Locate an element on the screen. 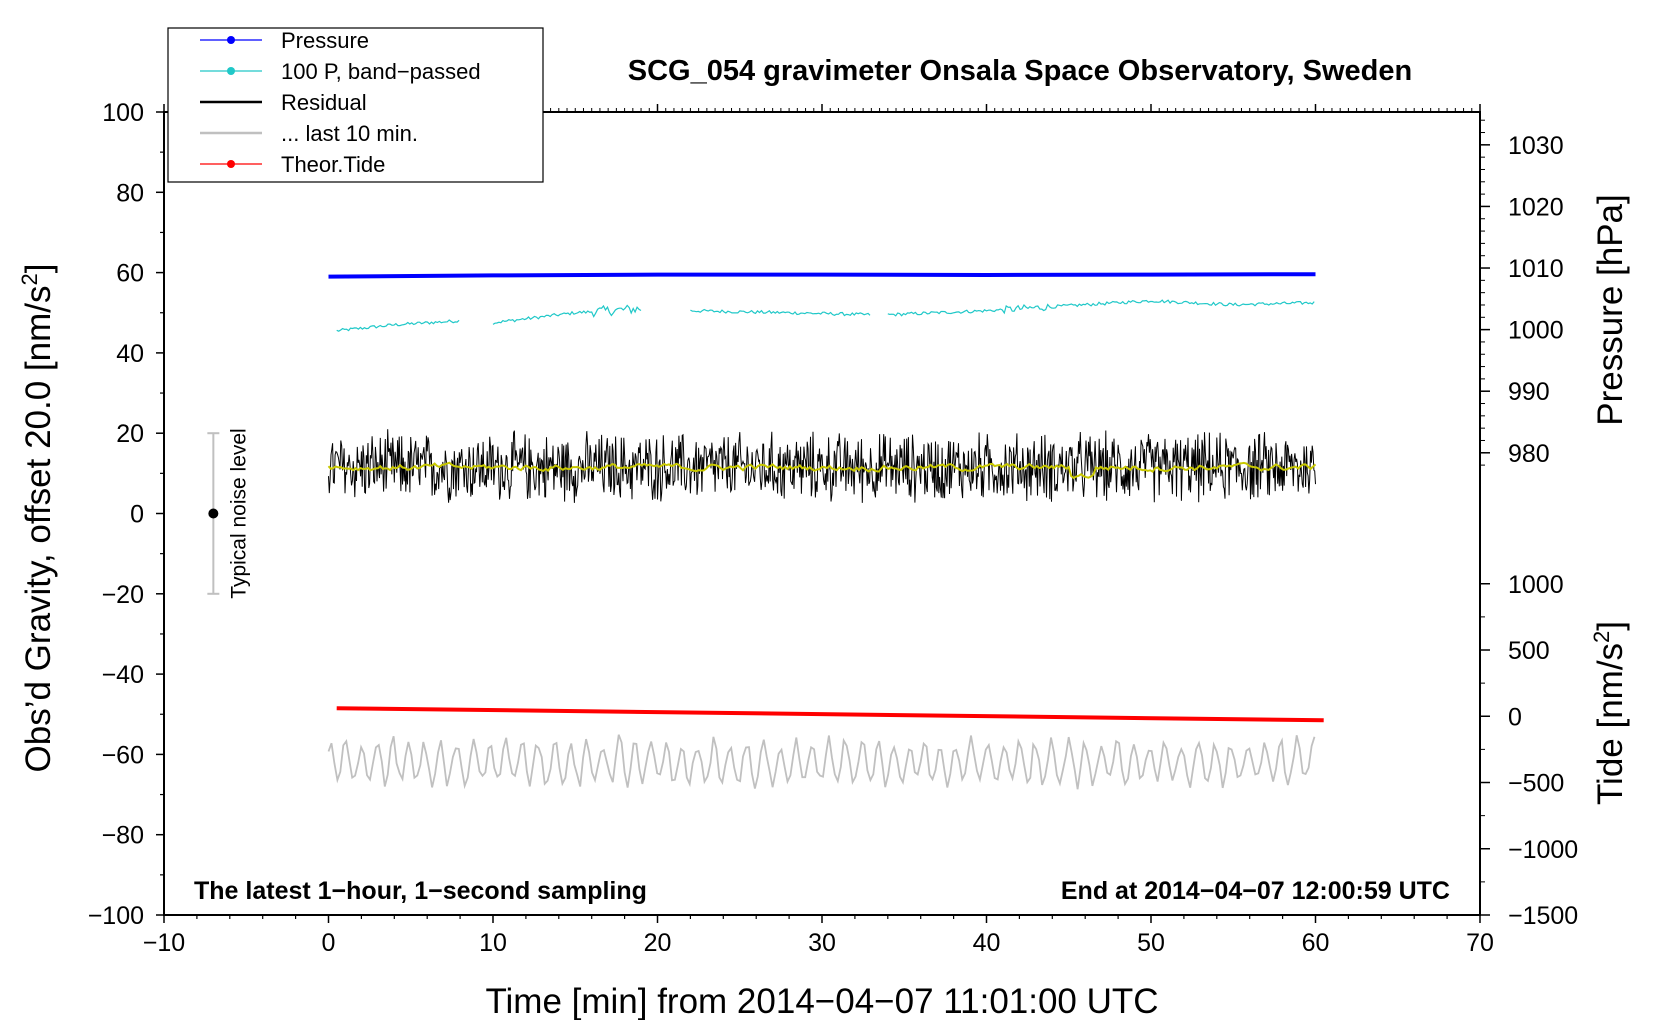 The width and height of the screenshot is (1660, 1020). tide-axis-label: Tide [nm/s2] is located at coordinates (1609, 713).